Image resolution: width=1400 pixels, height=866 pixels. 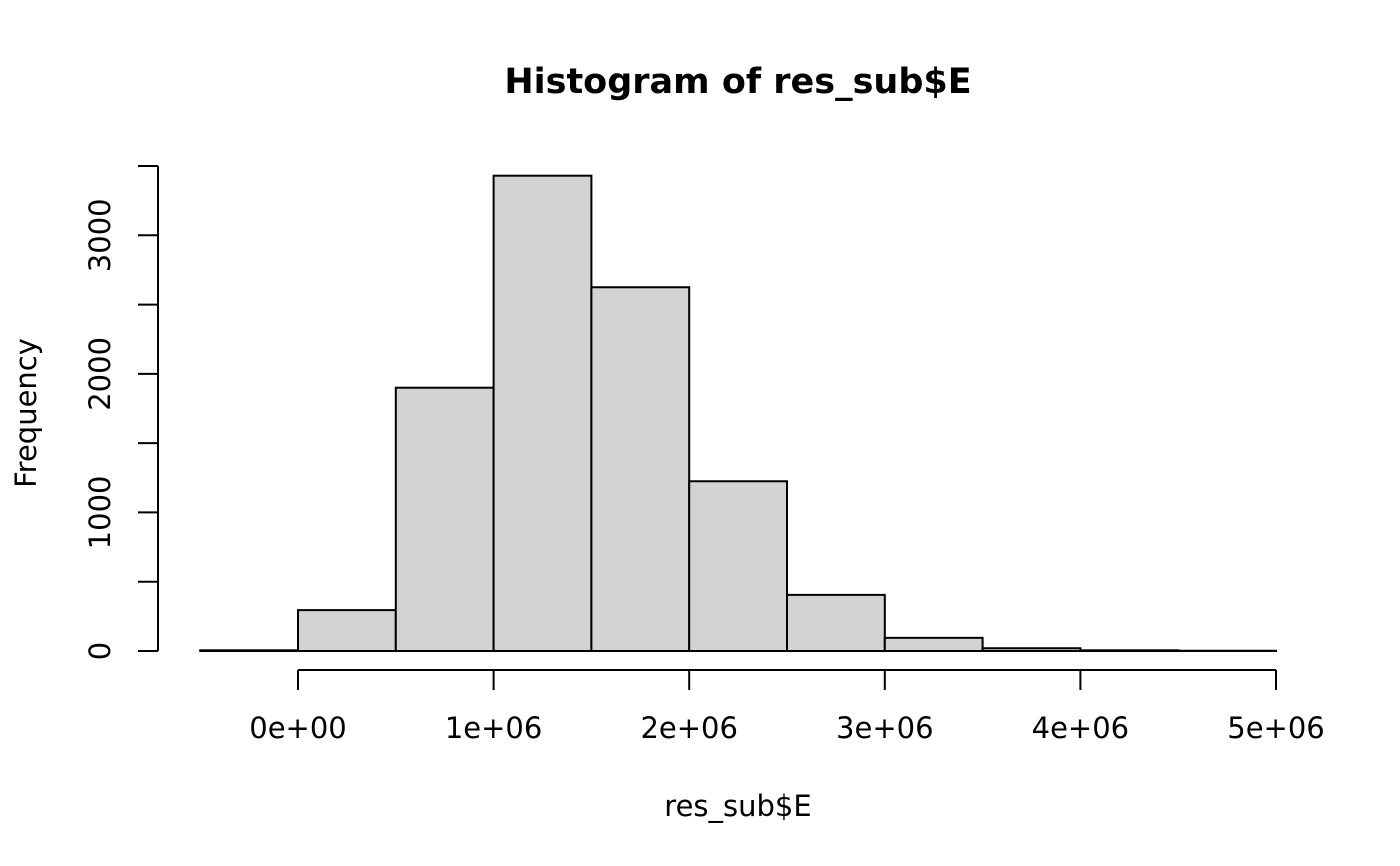 I want to click on x-tick-label: 0e+00, so click(x=298, y=728).